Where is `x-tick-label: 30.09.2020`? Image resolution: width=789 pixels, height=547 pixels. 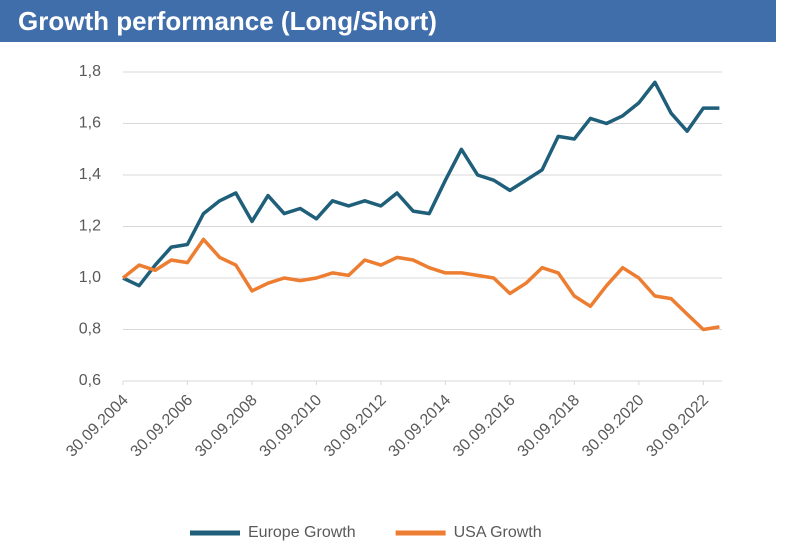 x-tick-label: 30.09.2020 is located at coordinates (613, 426).